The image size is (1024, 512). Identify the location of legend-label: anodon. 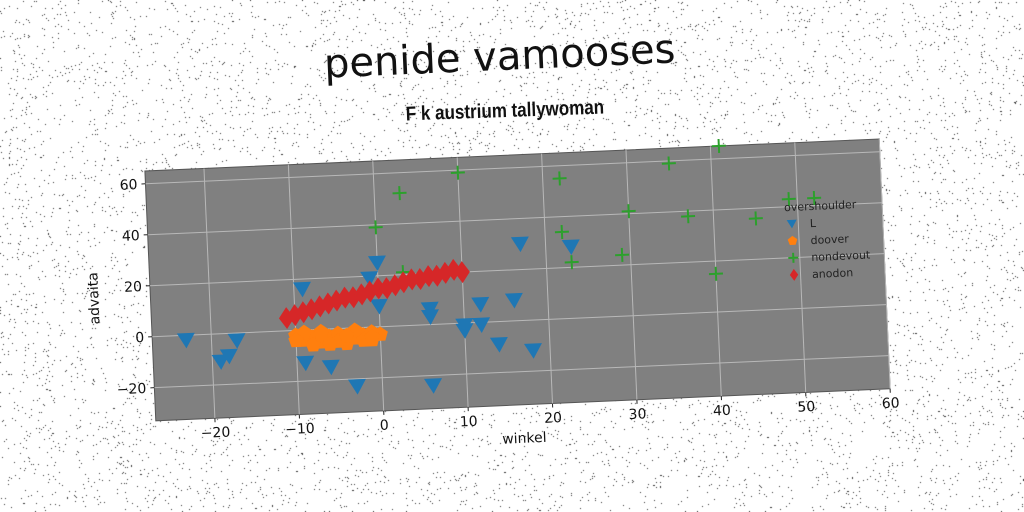
(833, 273).